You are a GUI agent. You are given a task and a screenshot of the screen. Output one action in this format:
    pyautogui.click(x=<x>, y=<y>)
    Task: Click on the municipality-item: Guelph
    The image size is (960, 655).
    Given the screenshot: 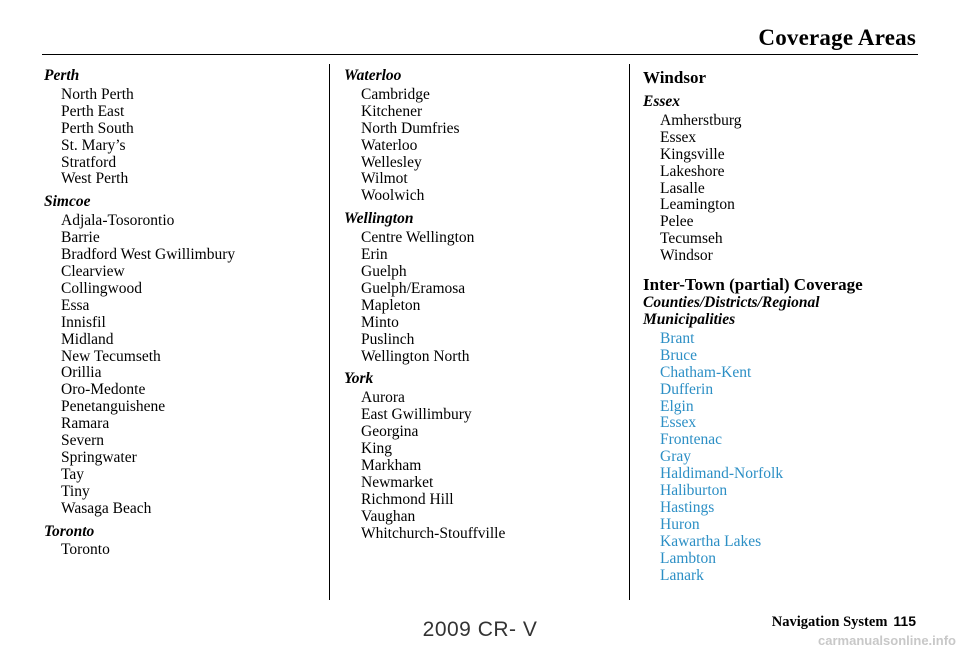 What is the action you would take?
    pyautogui.click(x=384, y=271)
    